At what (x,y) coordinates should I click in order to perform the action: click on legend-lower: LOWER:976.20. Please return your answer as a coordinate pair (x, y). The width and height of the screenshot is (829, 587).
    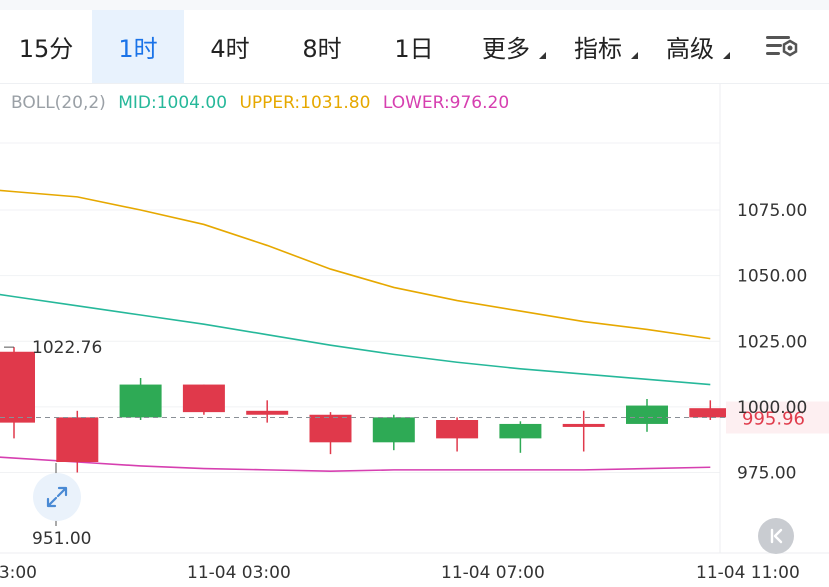
    Looking at the image, I should click on (446, 103).